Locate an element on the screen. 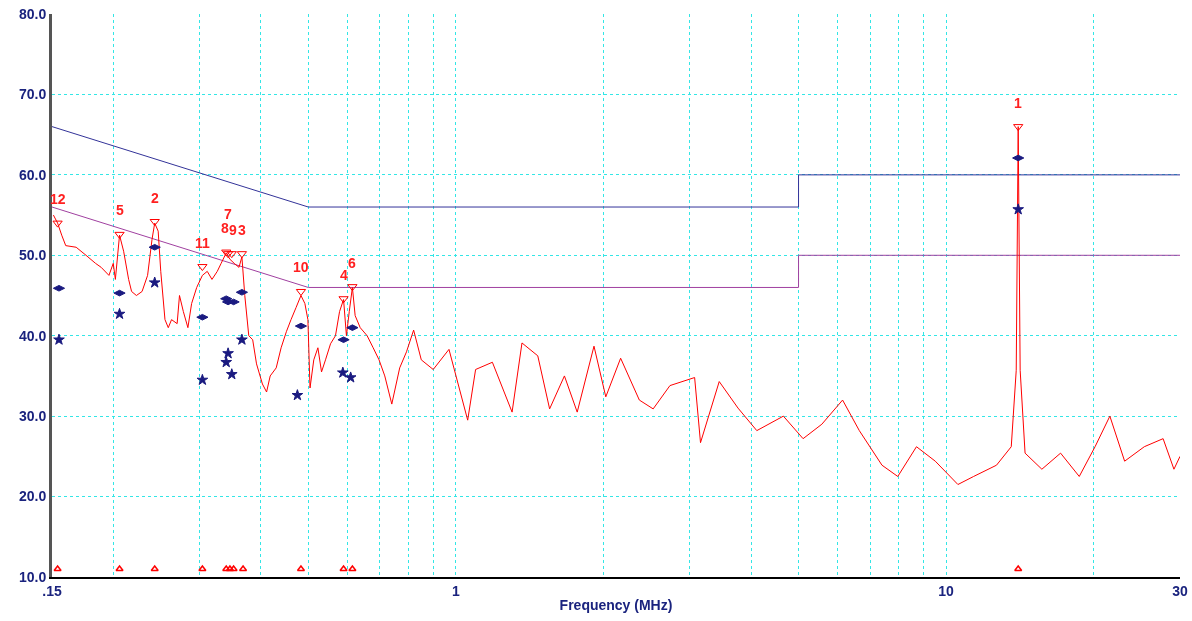 Image resolution: width=1192 pixels, height=621 pixels. y-tick-label: 80.0 is located at coordinates (32, 13).